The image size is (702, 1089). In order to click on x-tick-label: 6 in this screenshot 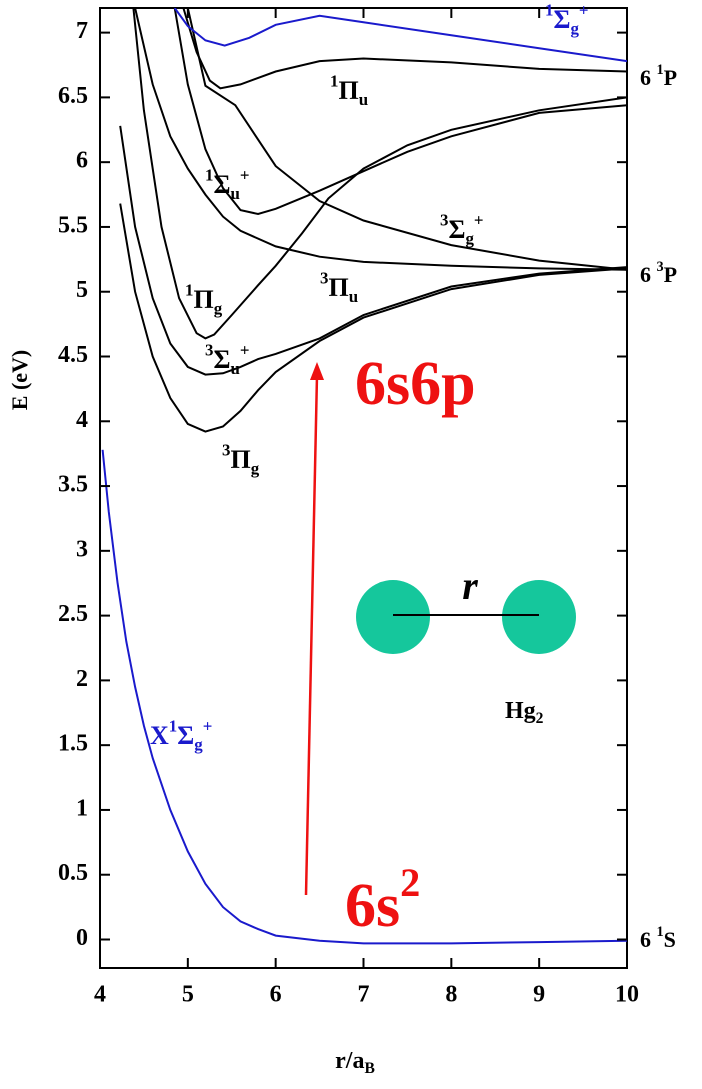, I will do `click(276, 995)`.